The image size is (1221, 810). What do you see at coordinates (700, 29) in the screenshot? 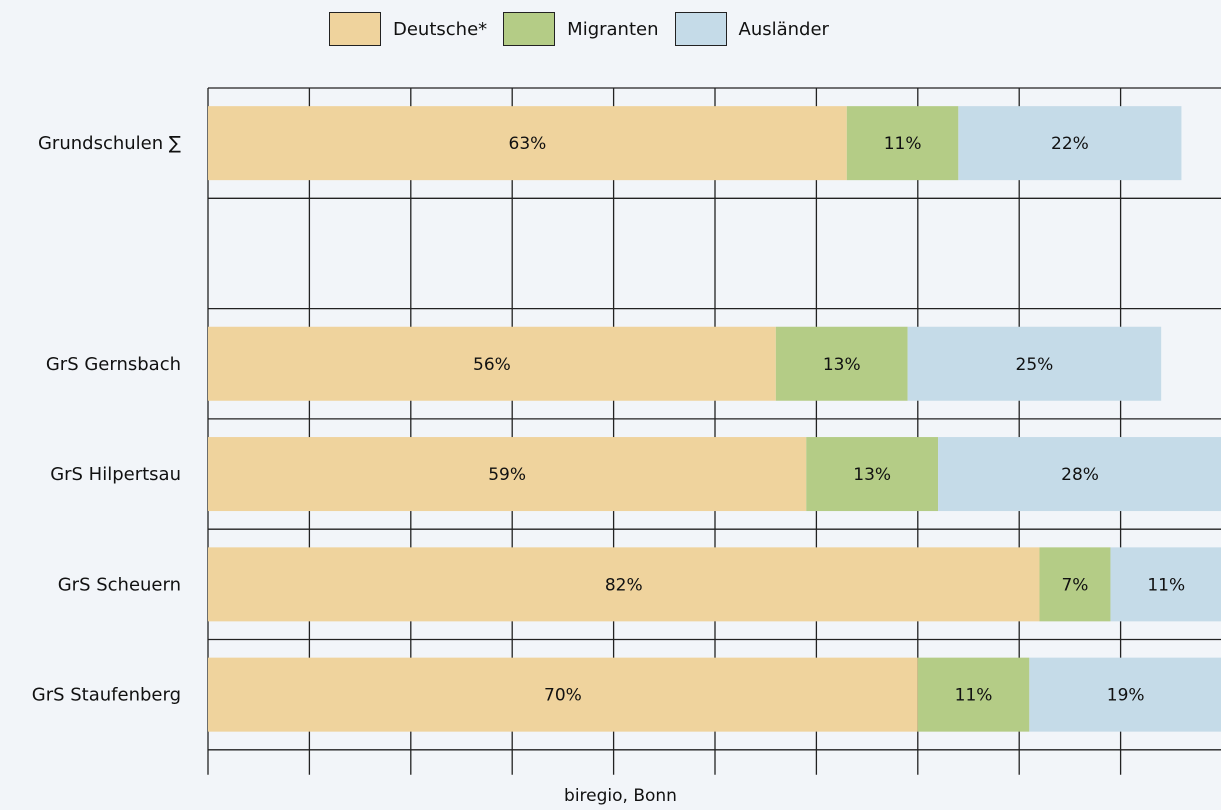
I see `legend-swatch-auslaender` at bounding box center [700, 29].